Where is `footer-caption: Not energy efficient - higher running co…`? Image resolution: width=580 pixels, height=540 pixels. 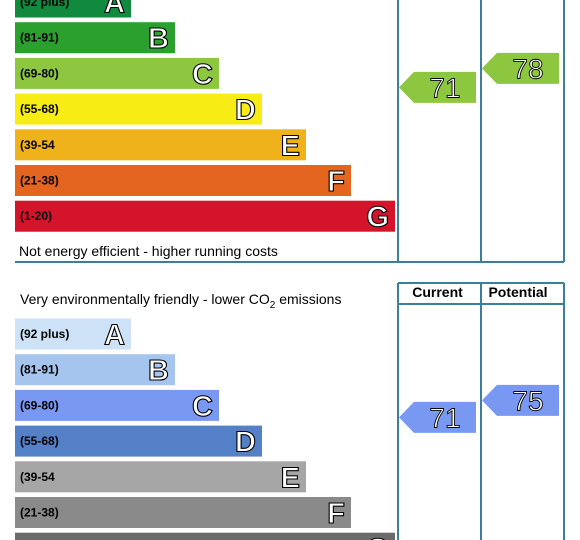
footer-caption: Not energy efficient - higher running co… is located at coordinates (148, 251).